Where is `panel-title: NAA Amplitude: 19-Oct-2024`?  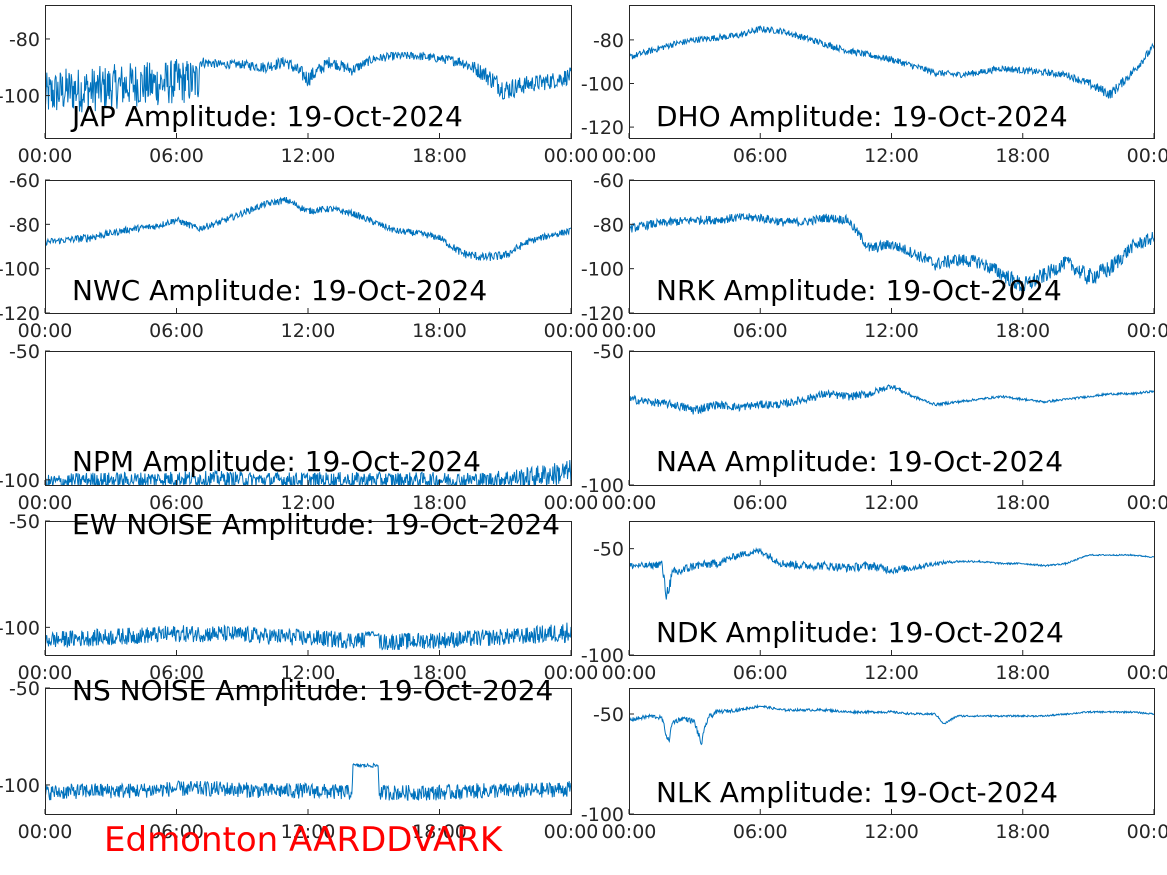
panel-title: NAA Amplitude: 19-Oct-2024 is located at coordinates (859, 461).